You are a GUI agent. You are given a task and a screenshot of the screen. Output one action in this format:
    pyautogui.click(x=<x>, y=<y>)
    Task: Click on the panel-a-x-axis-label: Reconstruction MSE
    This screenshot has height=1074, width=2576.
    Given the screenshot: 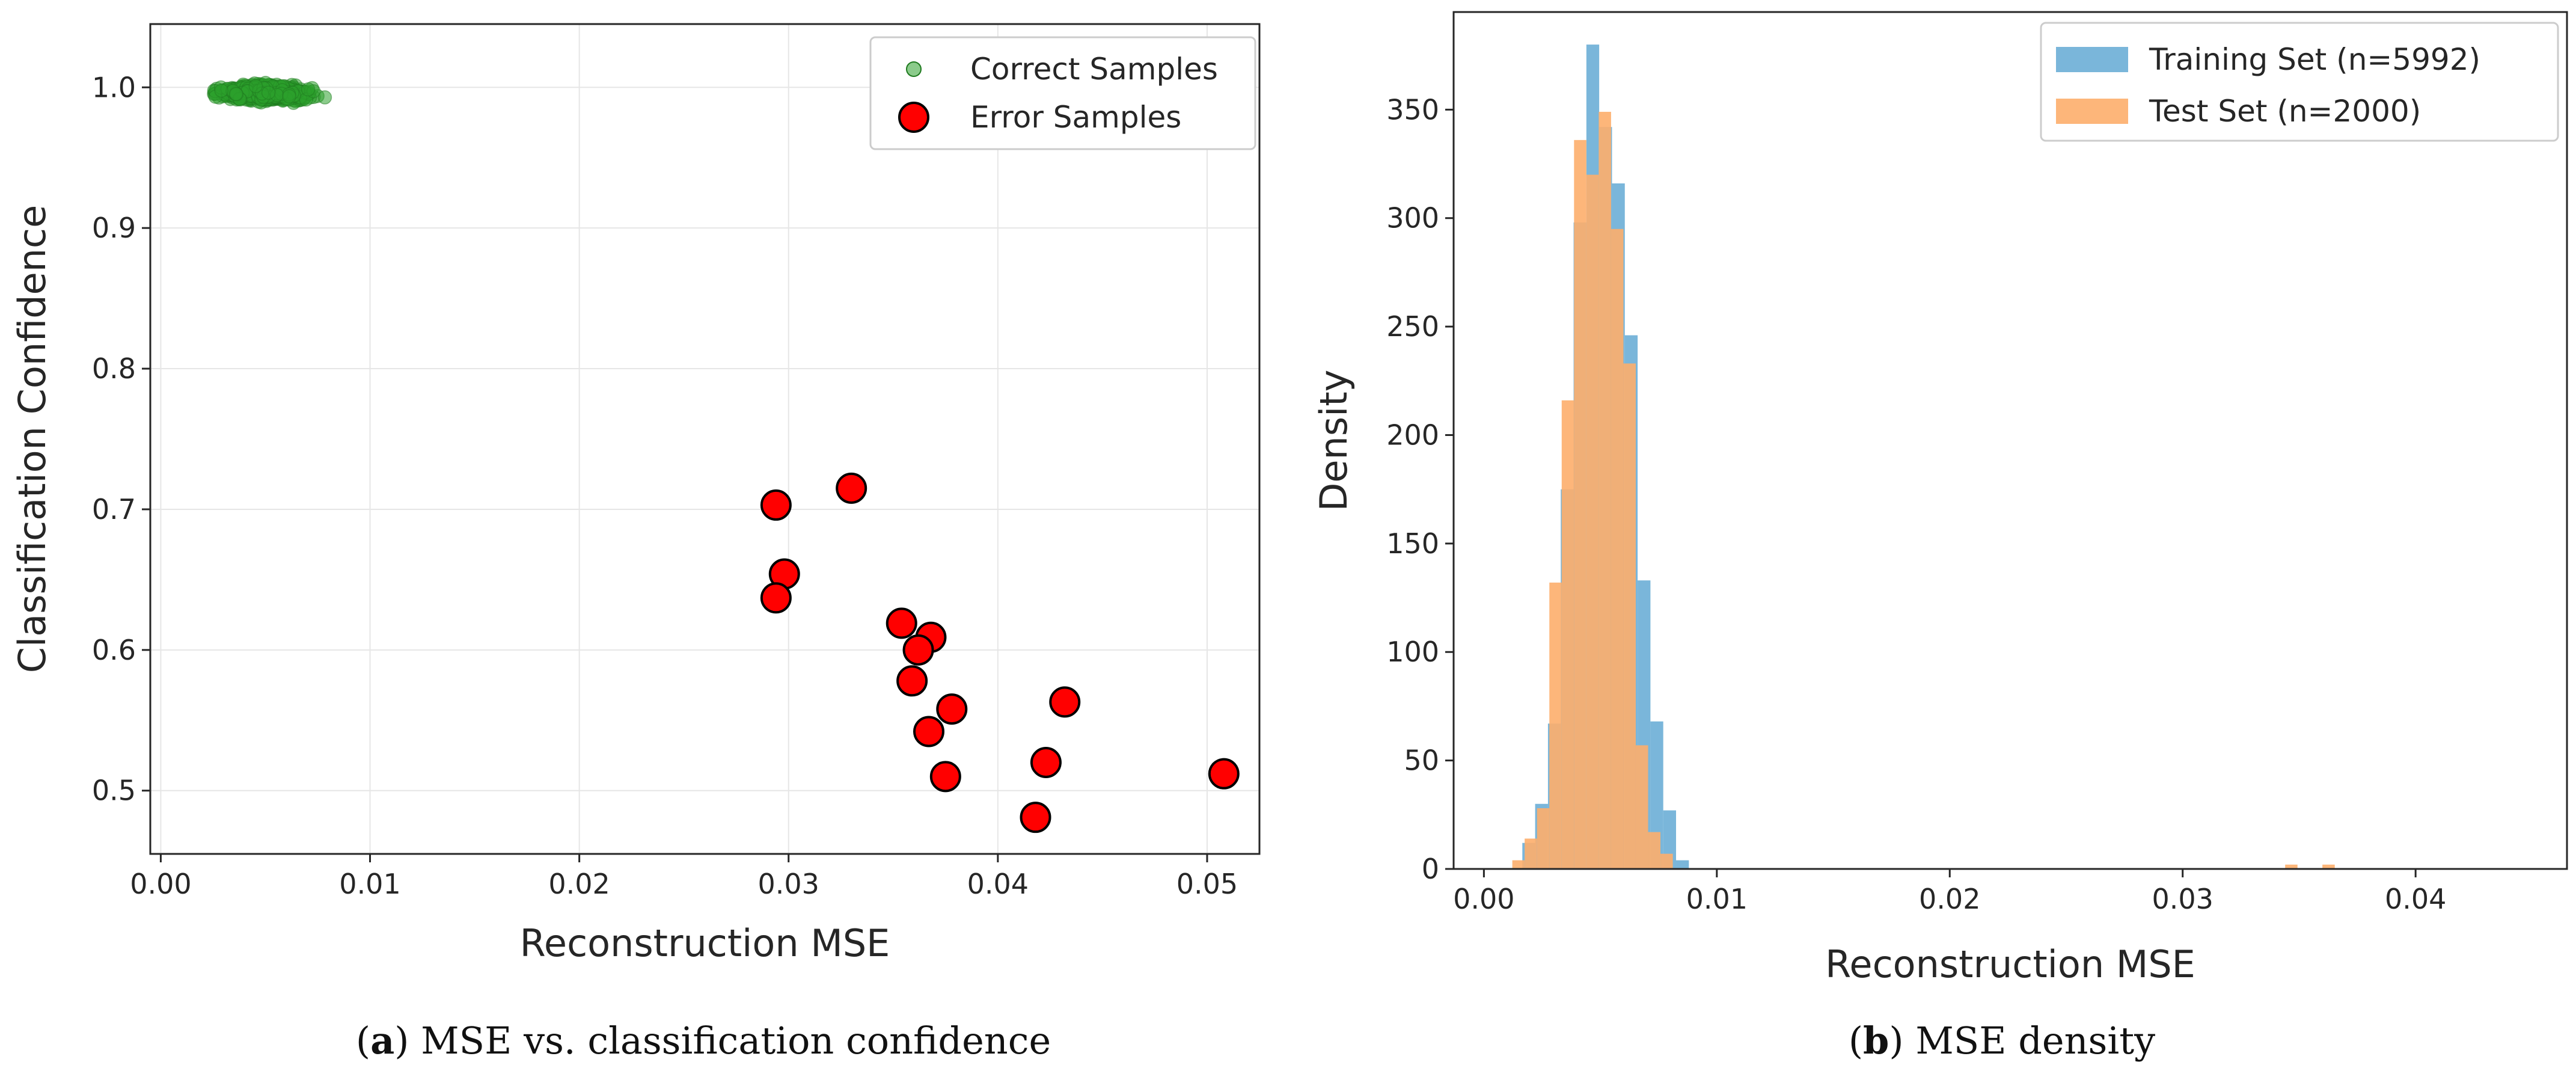 What is the action you would take?
    pyautogui.click(x=705, y=943)
    